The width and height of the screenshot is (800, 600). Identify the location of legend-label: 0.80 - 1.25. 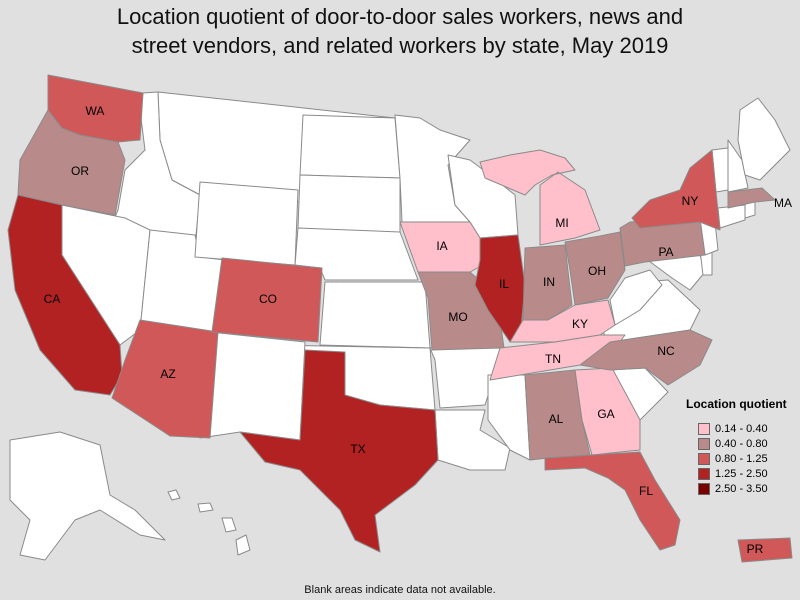
(741, 458).